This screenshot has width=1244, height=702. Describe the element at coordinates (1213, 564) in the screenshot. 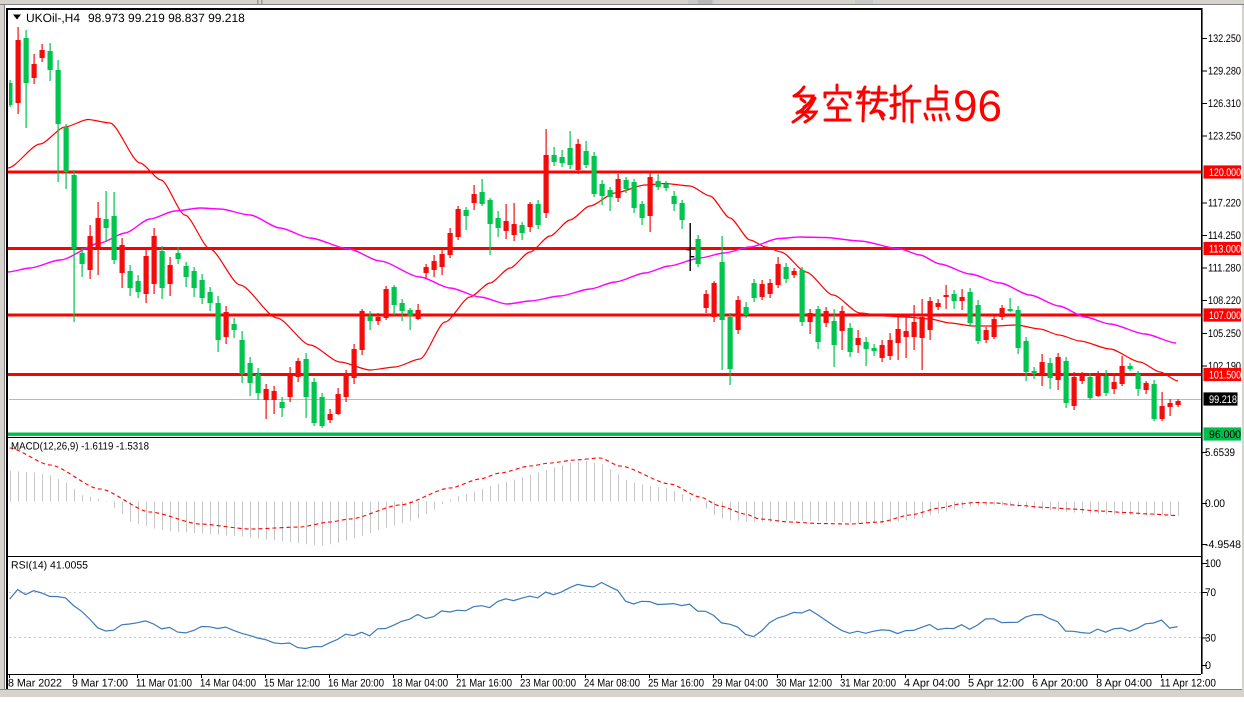

I see `svg-text: 100` at that location.